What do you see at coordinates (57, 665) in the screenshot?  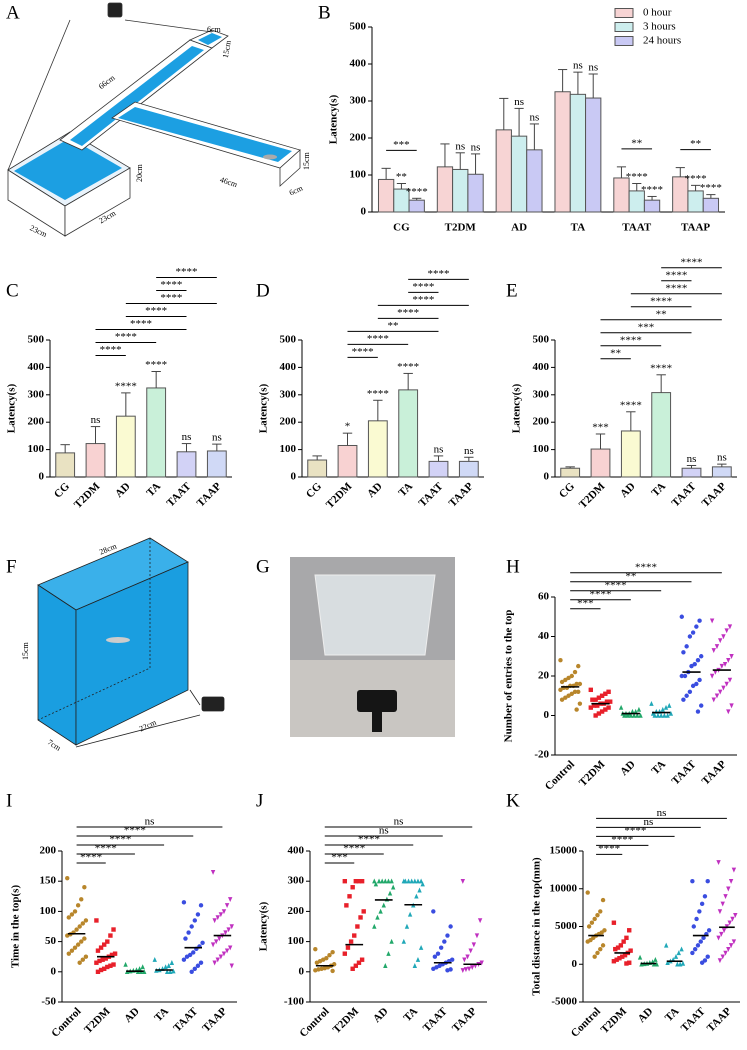 I see `tank-side` at bounding box center [57, 665].